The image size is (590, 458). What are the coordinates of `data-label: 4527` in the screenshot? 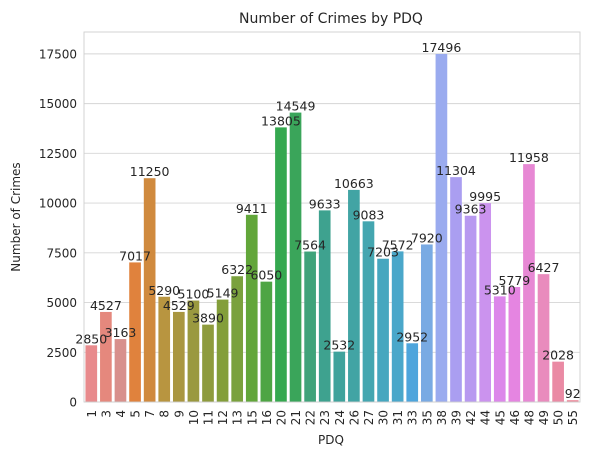 It's located at (106, 305).